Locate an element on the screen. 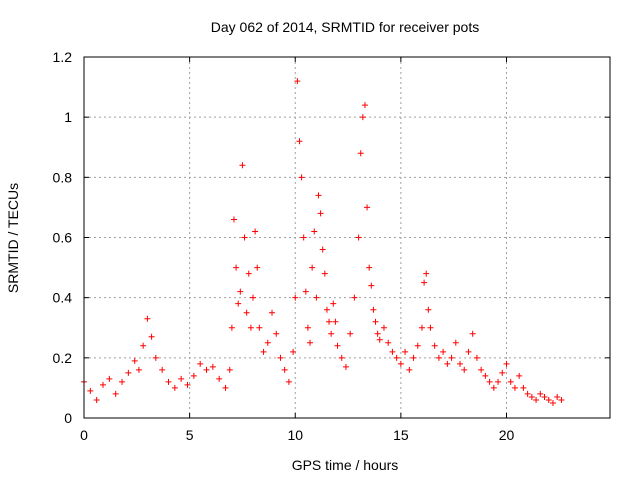  y-tick-label: 0 is located at coordinates (68, 418).